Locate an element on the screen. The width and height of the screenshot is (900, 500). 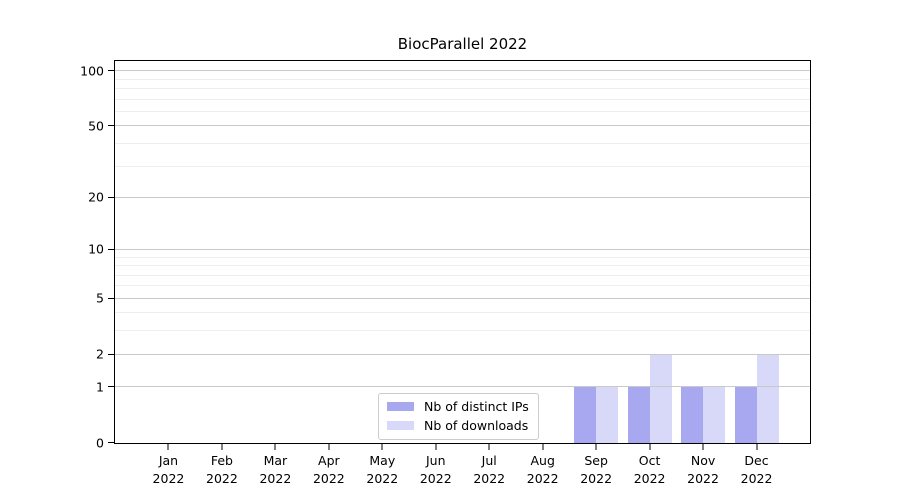
legend-label-distinct-ips: Nb of distinct IPs is located at coordinates (476, 406).